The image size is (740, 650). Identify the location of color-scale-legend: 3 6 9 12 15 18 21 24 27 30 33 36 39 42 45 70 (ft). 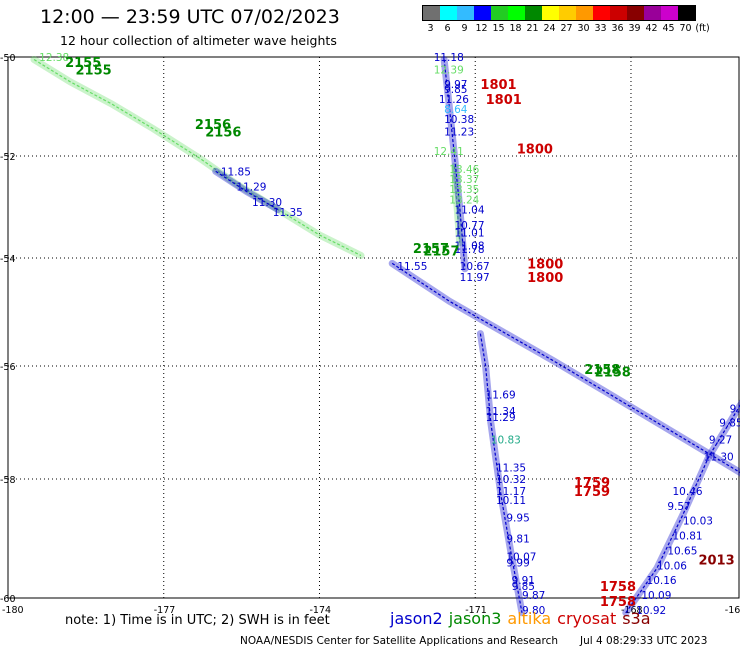
(566, 20).